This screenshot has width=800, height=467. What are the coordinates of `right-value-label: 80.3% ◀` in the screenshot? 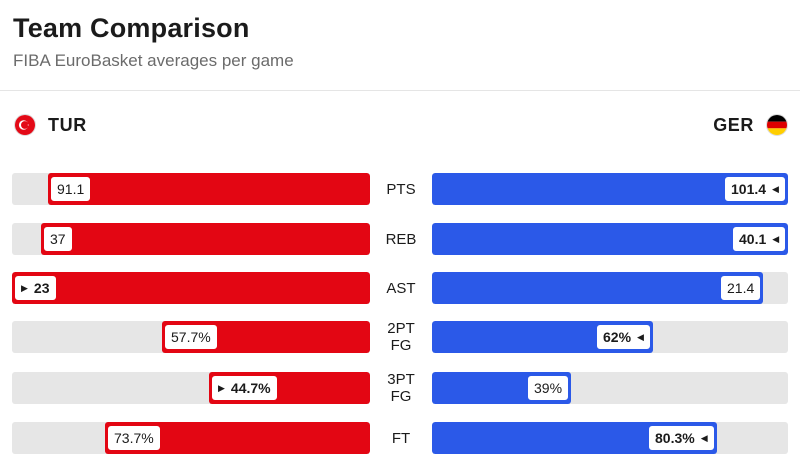 It's located at (681, 438).